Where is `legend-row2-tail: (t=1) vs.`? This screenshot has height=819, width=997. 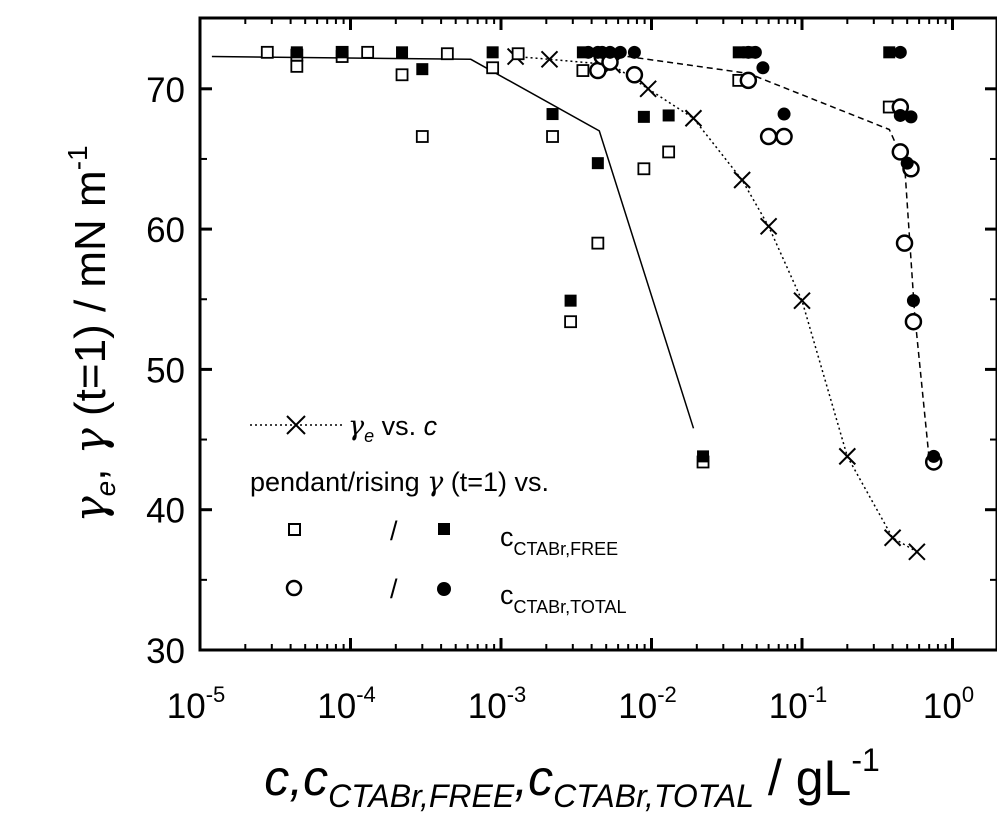
legend-row2-tail: (t=1) vs. is located at coordinates (496, 482).